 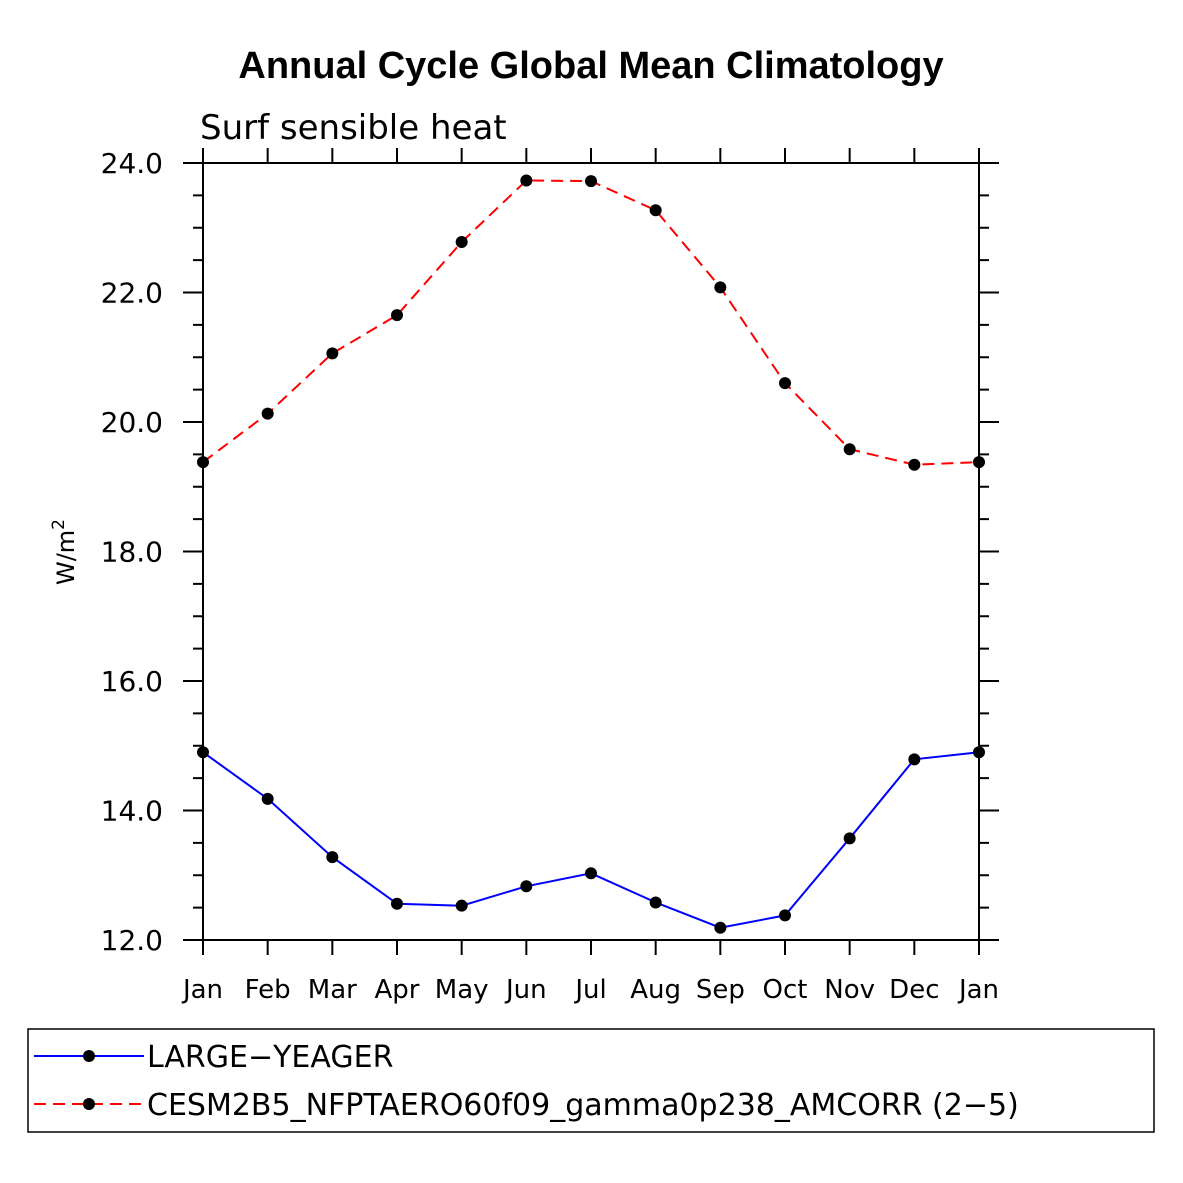 What do you see at coordinates (525, 990) in the screenshot?
I see `x-tick-label: Jun` at bounding box center [525, 990].